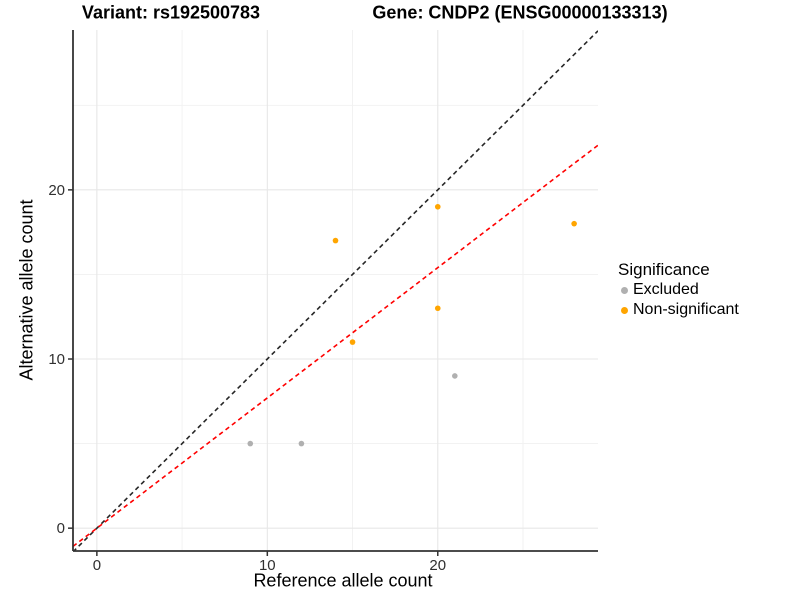 The width and height of the screenshot is (800, 600). I want to click on legend-dot-excluded-icon, so click(624, 290).